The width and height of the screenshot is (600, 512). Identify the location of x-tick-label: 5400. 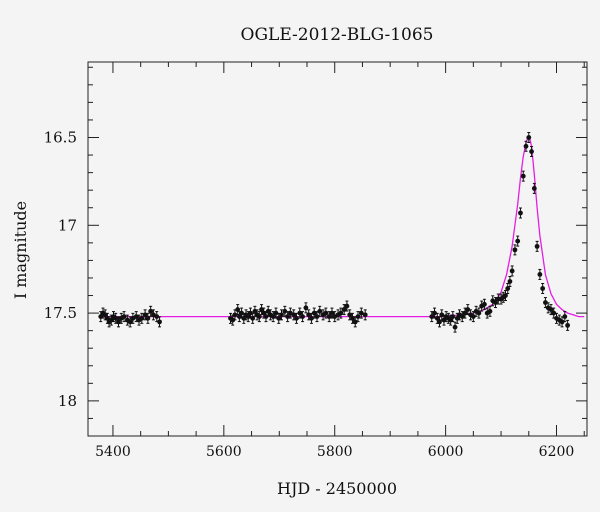
(113, 452).